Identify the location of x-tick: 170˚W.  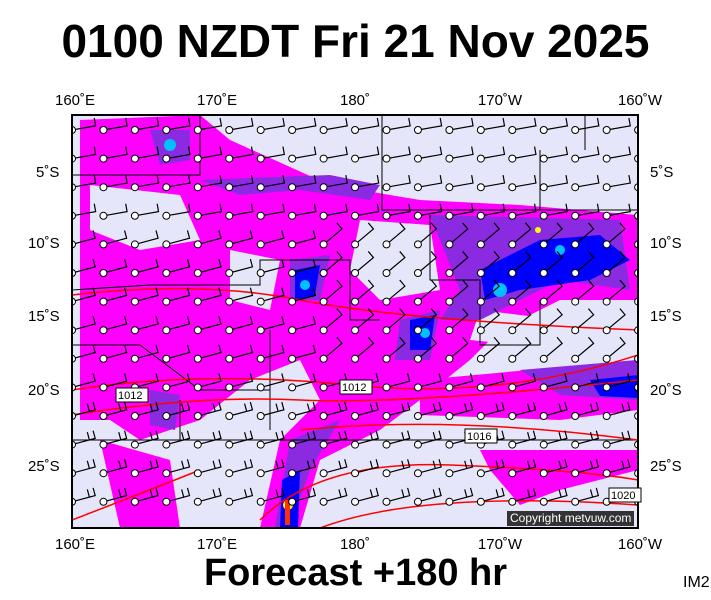
(500, 100).